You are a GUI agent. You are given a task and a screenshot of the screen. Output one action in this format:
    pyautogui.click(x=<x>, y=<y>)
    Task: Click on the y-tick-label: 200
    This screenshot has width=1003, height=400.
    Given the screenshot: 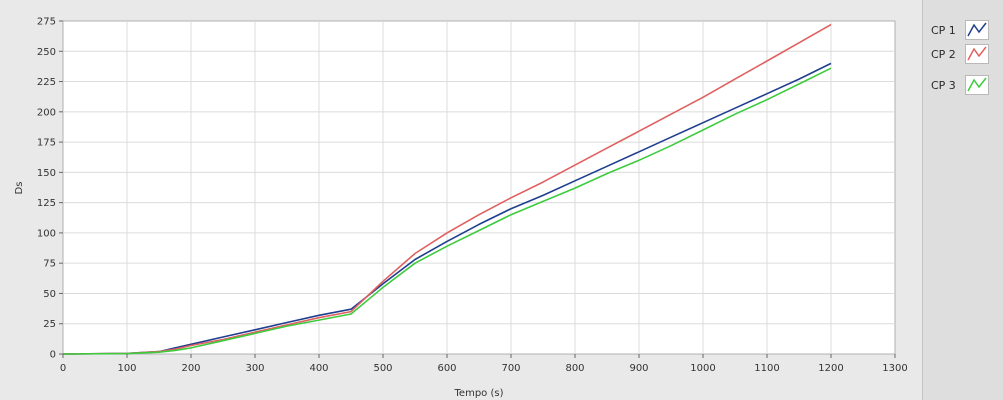 What is the action you would take?
    pyautogui.click(x=46, y=112)
    